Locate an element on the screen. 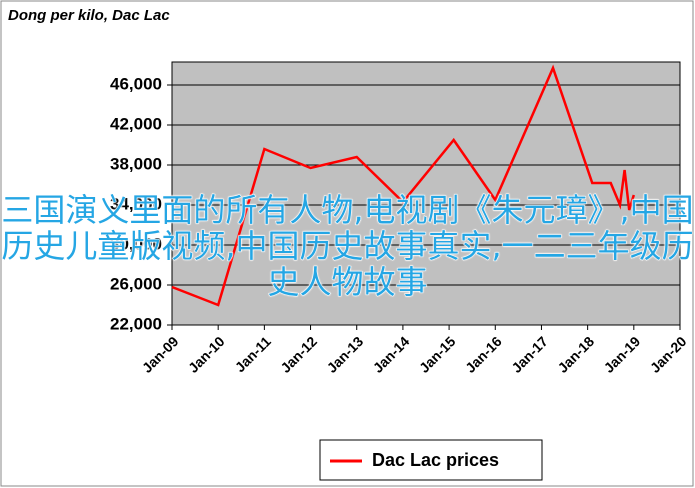  y-tick-label: 46,000 is located at coordinates (136, 83).